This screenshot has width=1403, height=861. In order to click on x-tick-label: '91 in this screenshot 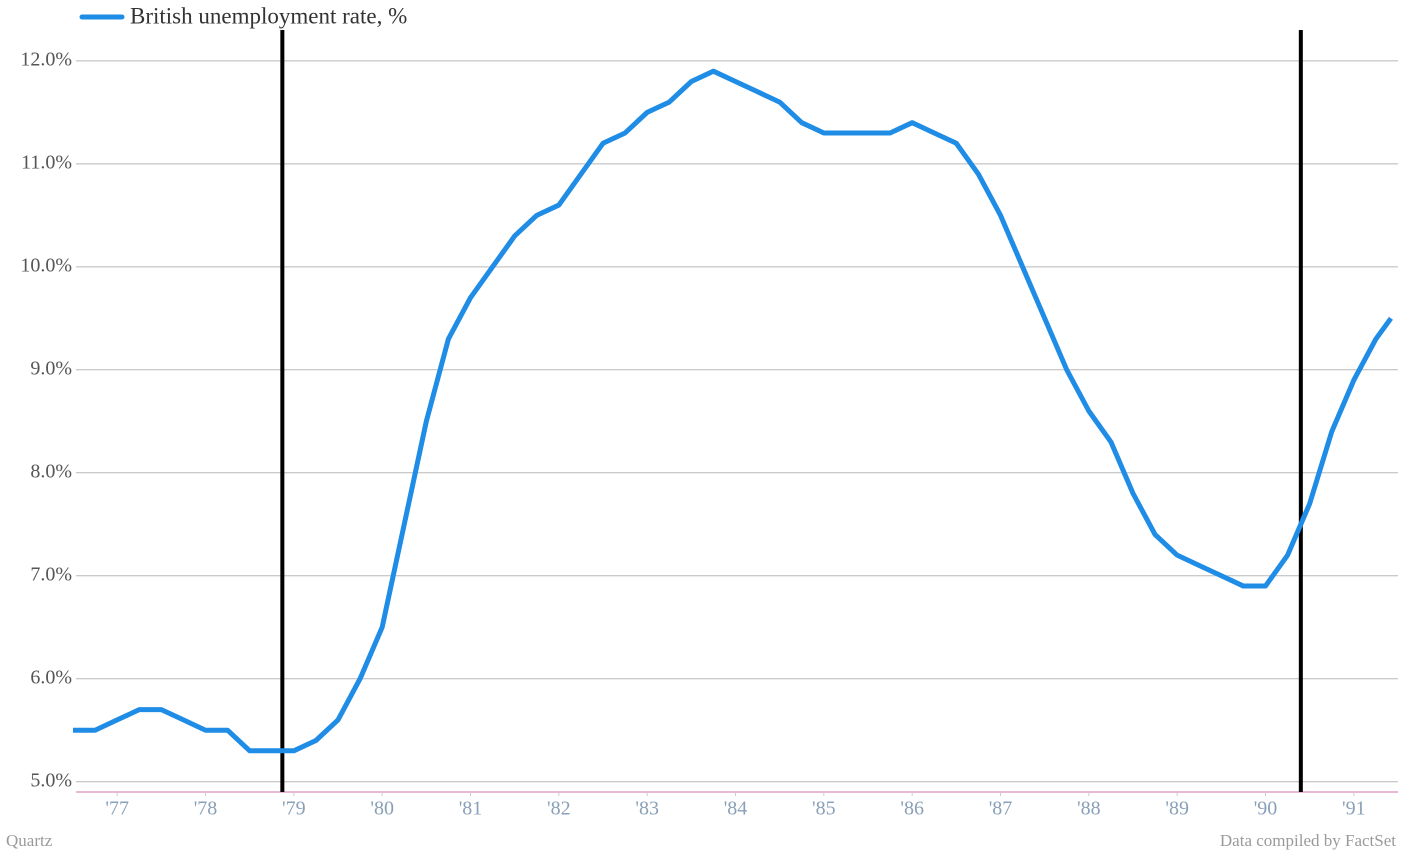, I will do `click(1354, 809)`.